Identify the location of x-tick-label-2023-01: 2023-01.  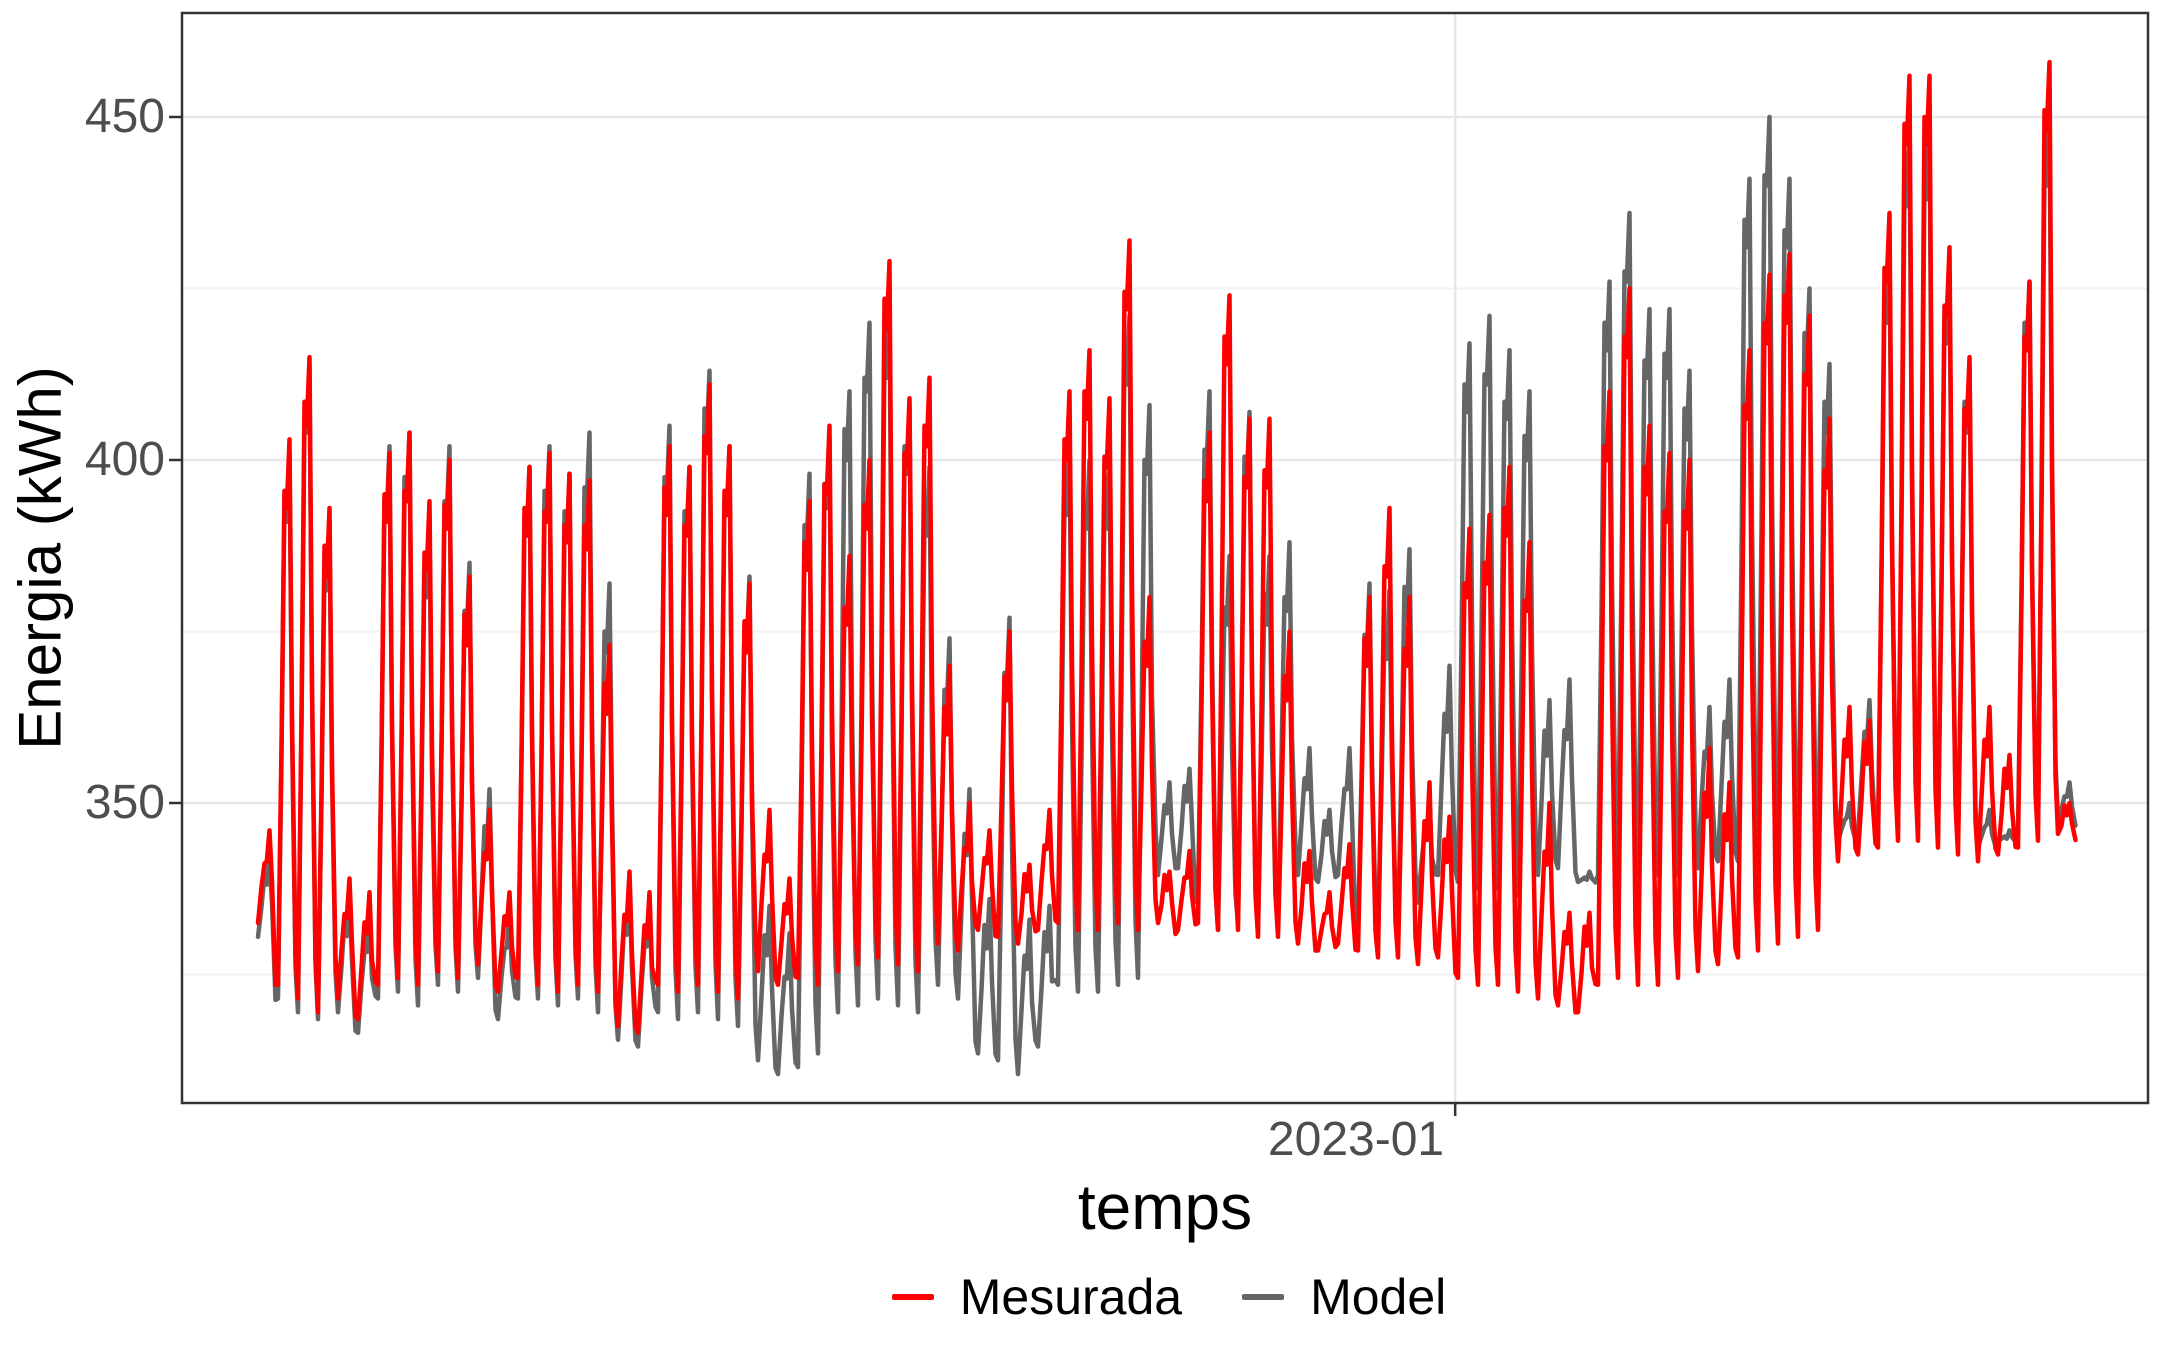
(1356, 1139).